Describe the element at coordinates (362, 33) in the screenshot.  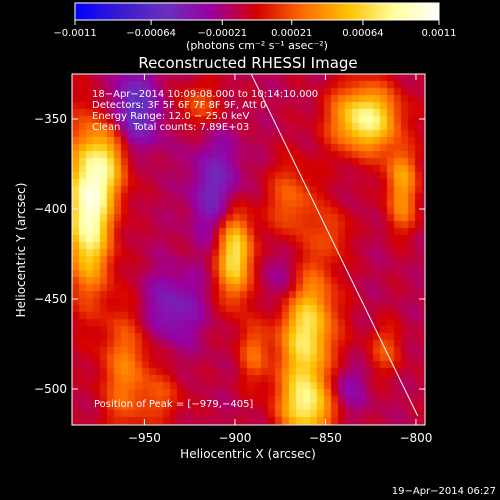
I see `colorbar-tick-label: 0.00064` at that location.